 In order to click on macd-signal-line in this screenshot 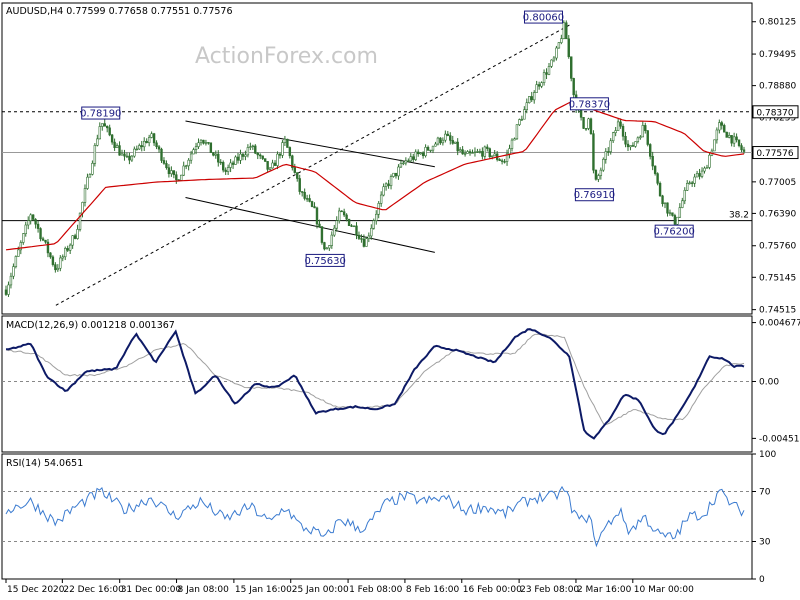, I will do `click(375, 379)`.